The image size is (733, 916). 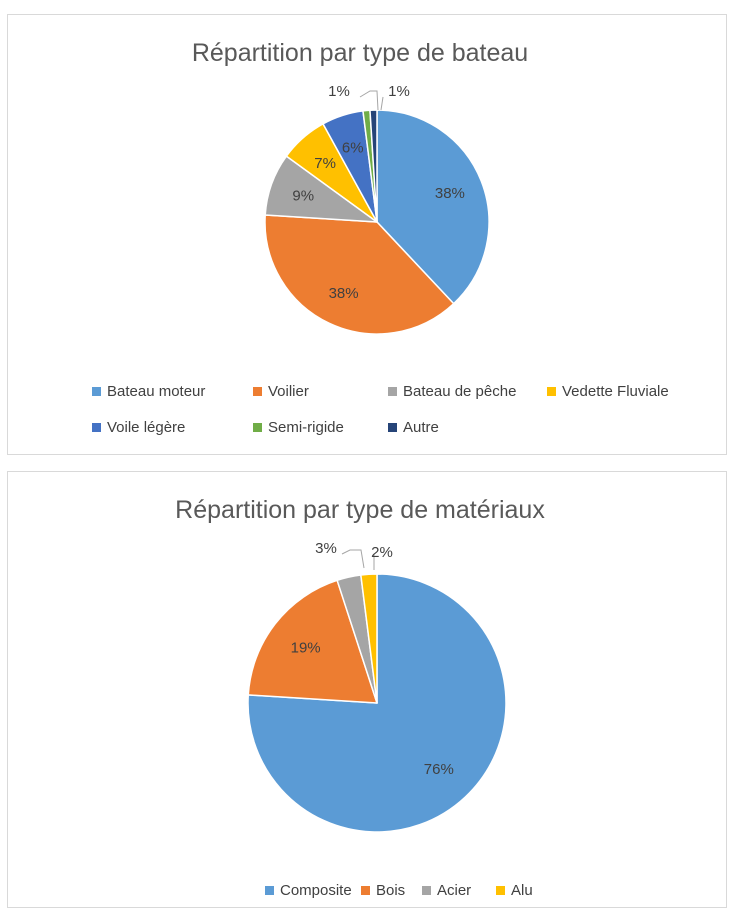 I want to click on legend-label-voilier: Voilier, so click(x=288, y=391).